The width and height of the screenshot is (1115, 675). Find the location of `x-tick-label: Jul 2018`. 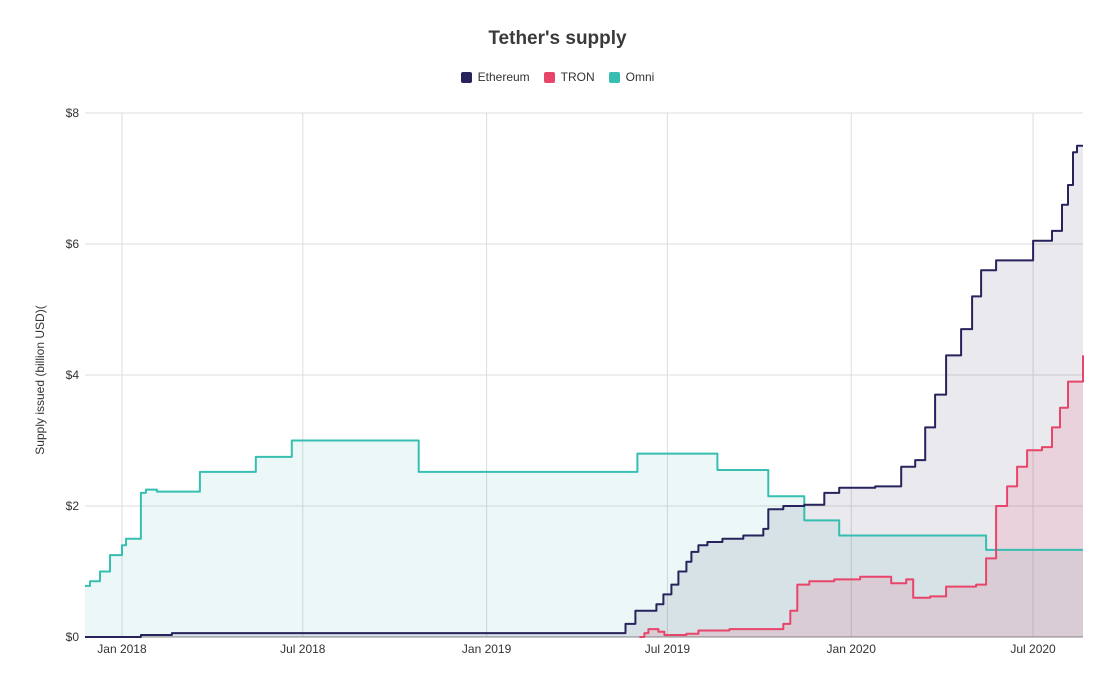

x-tick-label: Jul 2018 is located at coordinates (303, 649).